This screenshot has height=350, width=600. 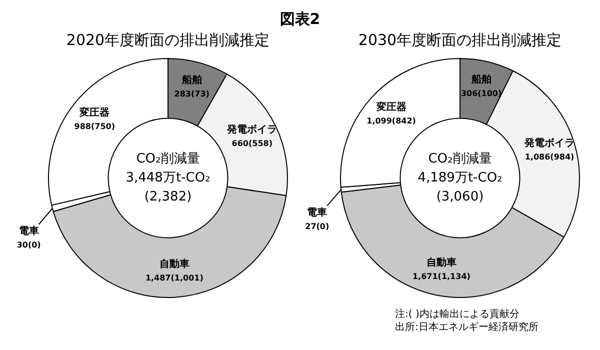 What do you see at coordinates (441, 276) in the screenshot?
I see `data-label: 1,671(1,134)` at bounding box center [441, 276].